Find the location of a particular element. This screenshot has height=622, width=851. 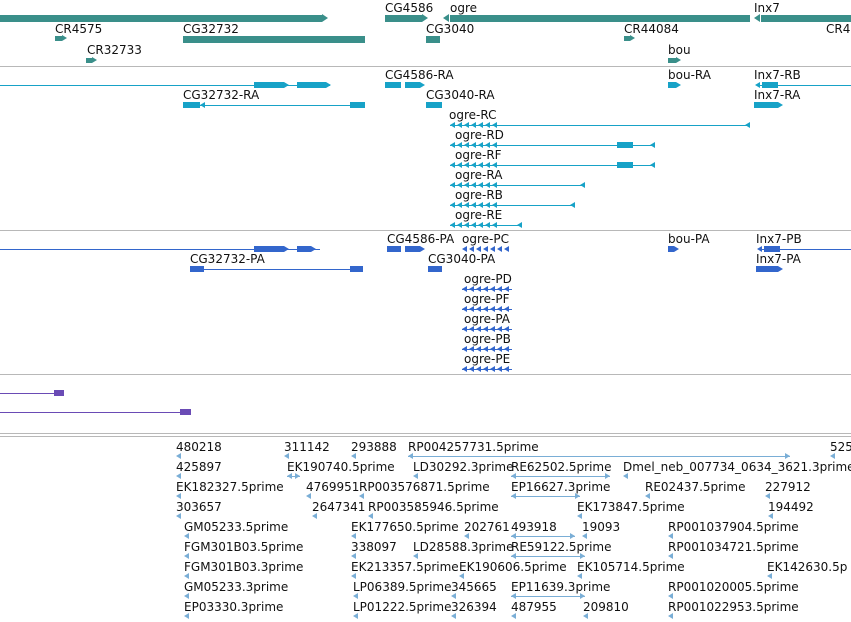

feature-label: CG32732-PA is located at coordinates (227, 259).